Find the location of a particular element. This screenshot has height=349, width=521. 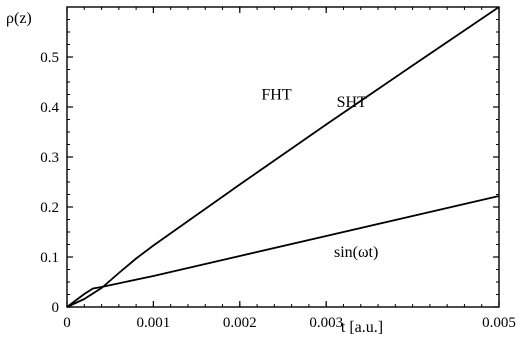

annotations: FHT SHT sin(ωt) is located at coordinates (319, 174).